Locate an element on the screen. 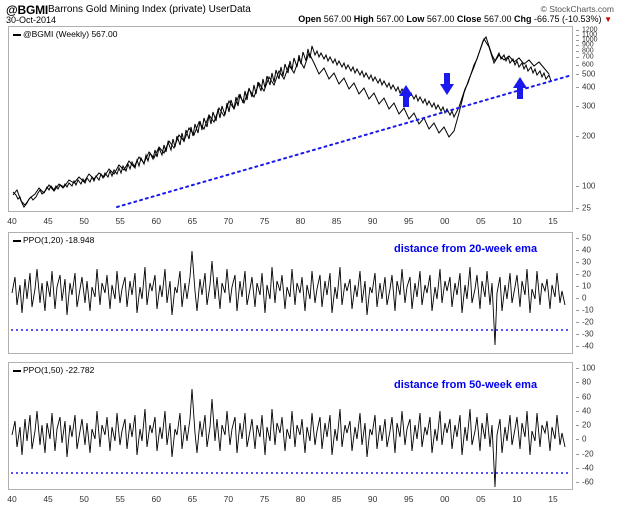 The width and height of the screenshot is (620, 523). x-axis-top: 40 45 50 55 60 65 70 75 80 85 90 95 00 05 10 15 is located at coordinates (310, 222).